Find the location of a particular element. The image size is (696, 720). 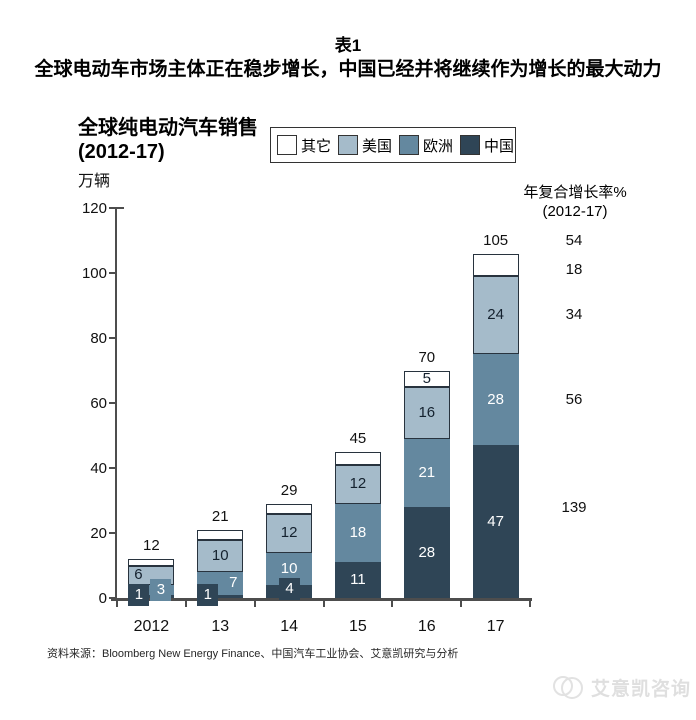

callout-label-13-中国: 1 is located at coordinates (208, 595).